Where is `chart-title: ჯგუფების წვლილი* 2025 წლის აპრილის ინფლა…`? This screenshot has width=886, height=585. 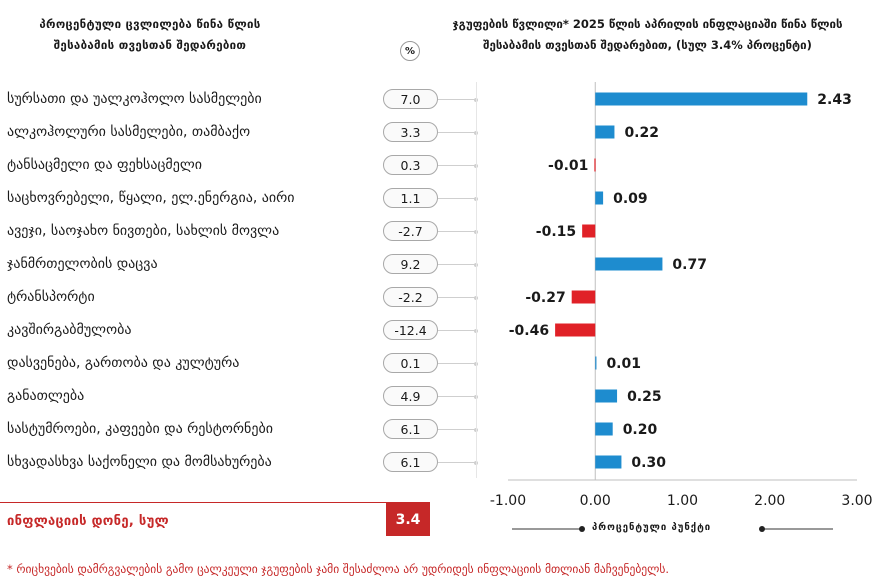 chart-title: ჯგუფების წვლილი* 2025 წლის აპრილის ინფლა… is located at coordinates (647, 35).